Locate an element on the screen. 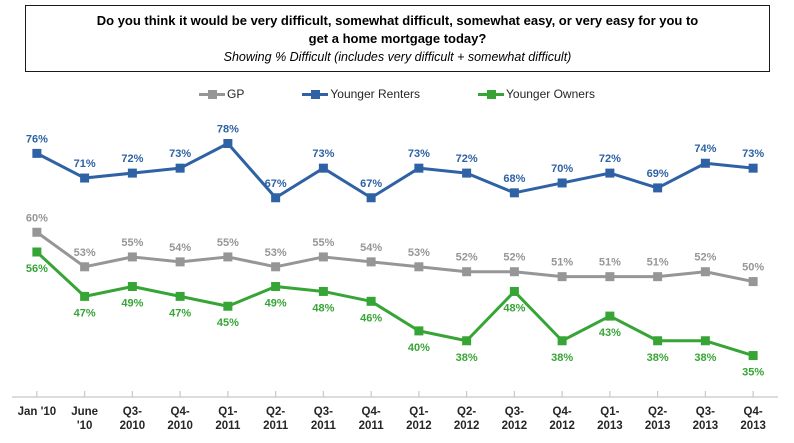 This screenshot has width=794, height=443. data-label-younger-owners: 45% is located at coordinates (228, 323).